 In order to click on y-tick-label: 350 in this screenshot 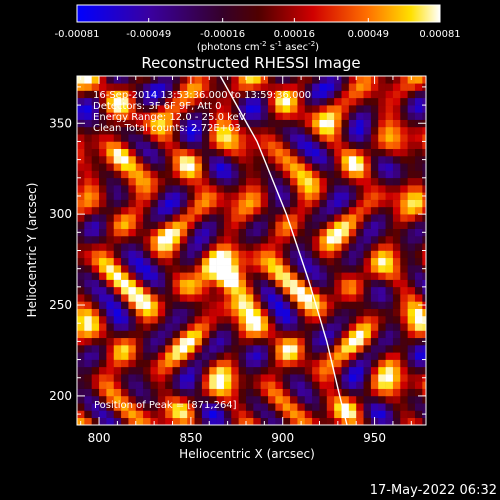, I will do `click(60, 123)`.